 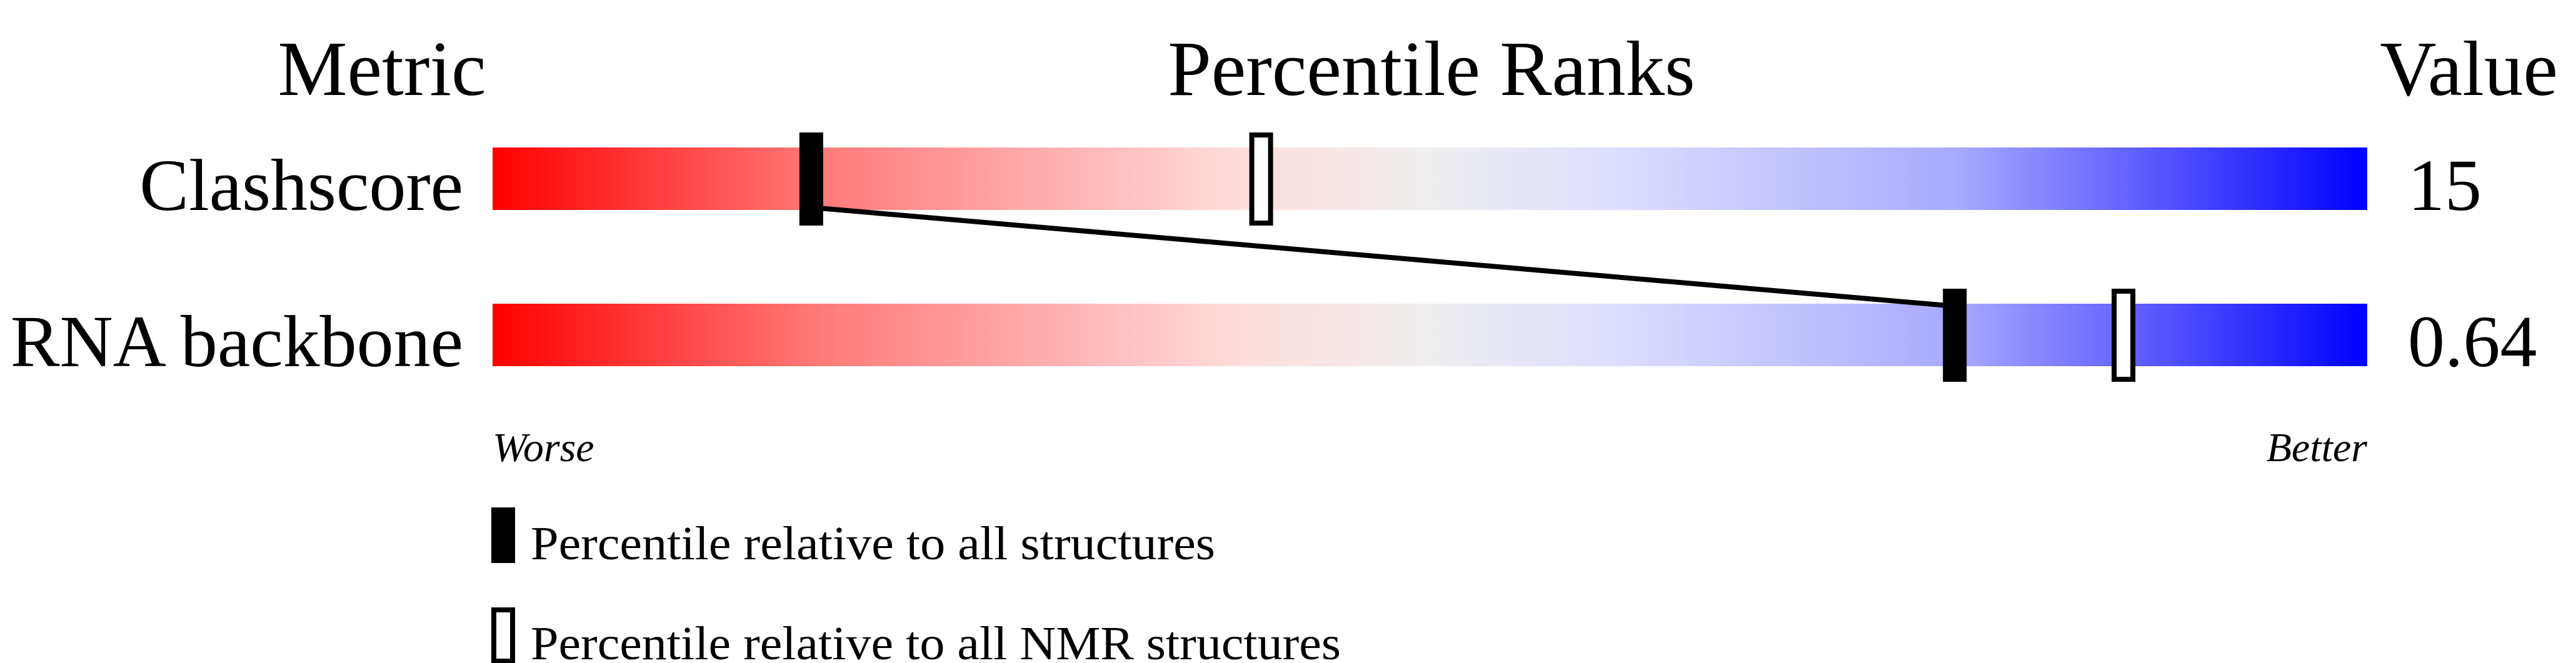 I want to click on worse-label: Worse, so click(x=543, y=448).